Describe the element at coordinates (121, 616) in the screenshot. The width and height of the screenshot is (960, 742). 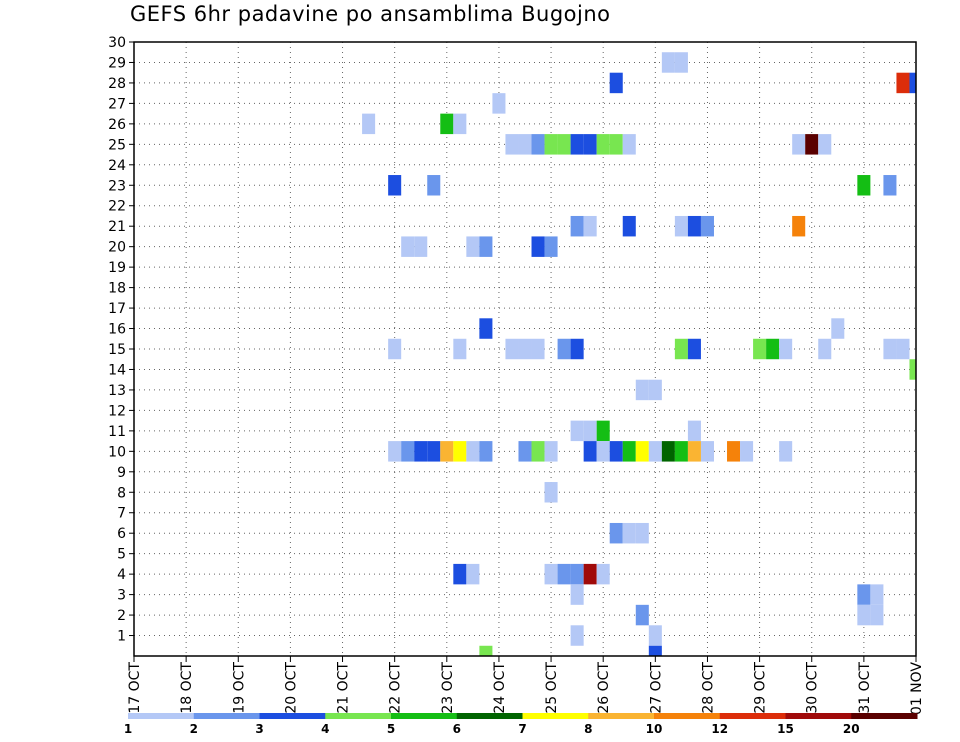
I see `y-tick-label: 2` at that location.